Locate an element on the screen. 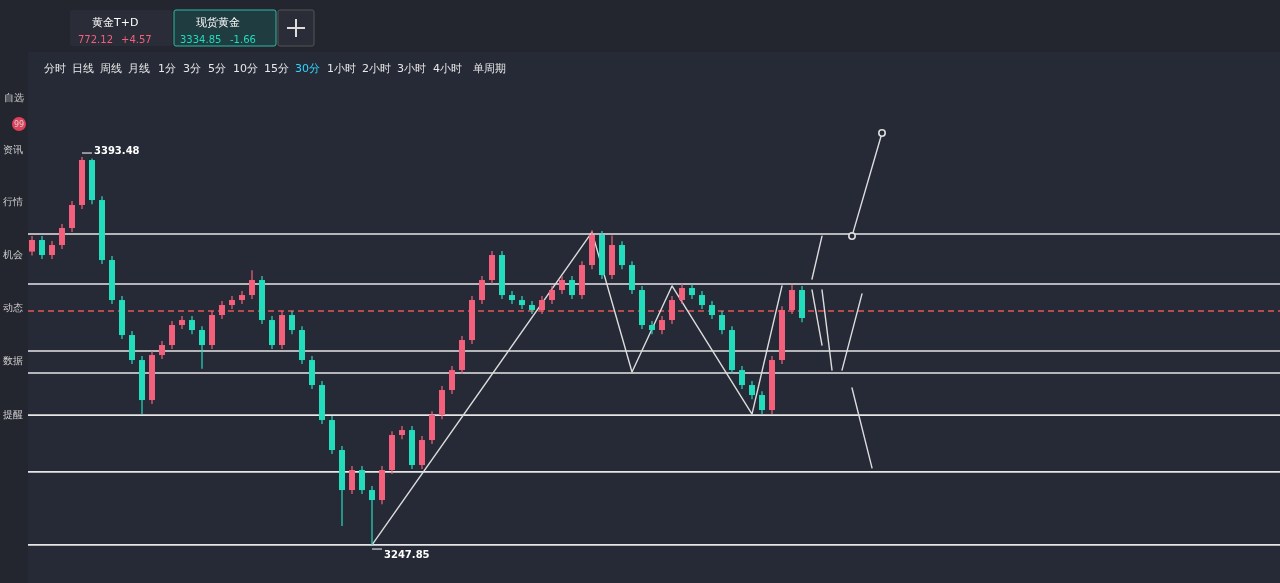  text: 现货黄金 is located at coordinates (218, 22).